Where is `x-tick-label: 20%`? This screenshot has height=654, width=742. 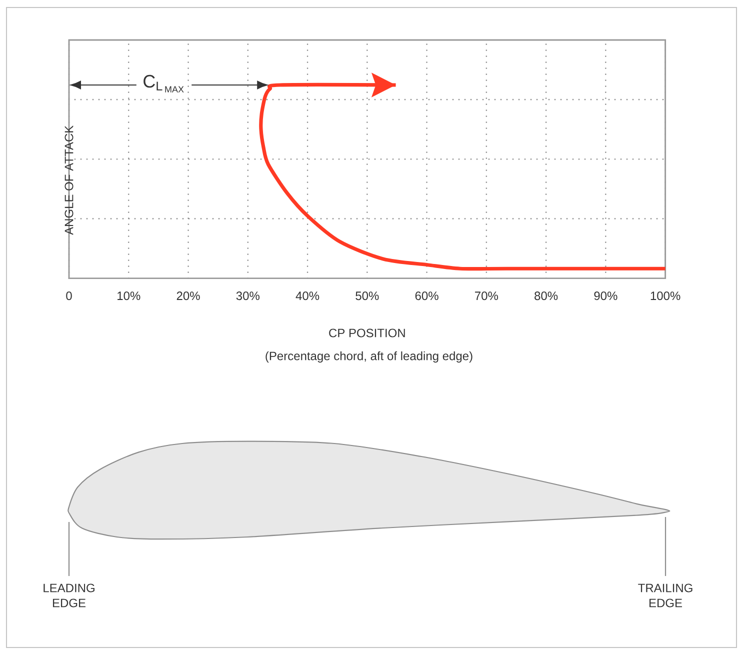
x-tick-label: 20% is located at coordinates (188, 296).